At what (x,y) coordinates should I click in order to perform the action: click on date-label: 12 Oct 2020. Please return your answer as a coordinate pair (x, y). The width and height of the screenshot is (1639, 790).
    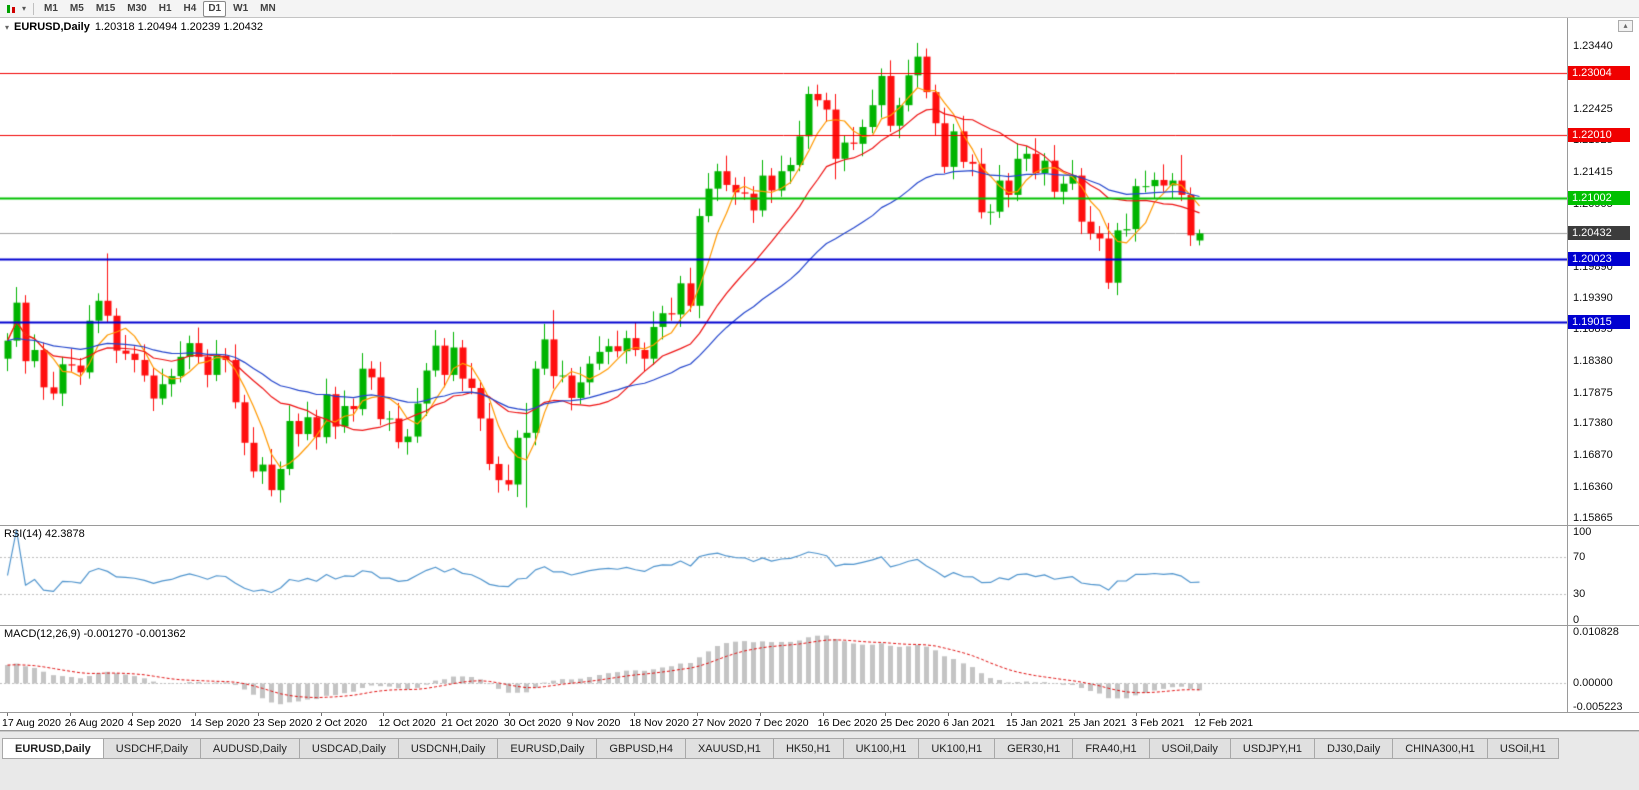
    Looking at the image, I should click on (407, 723).